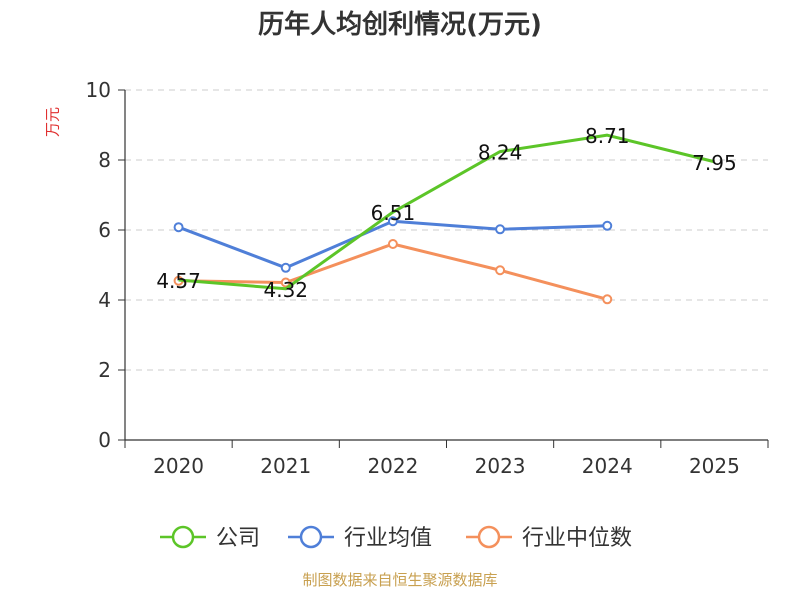  I want to click on source-note: 制图数据来自恒生聚源数据库, so click(400, 580).